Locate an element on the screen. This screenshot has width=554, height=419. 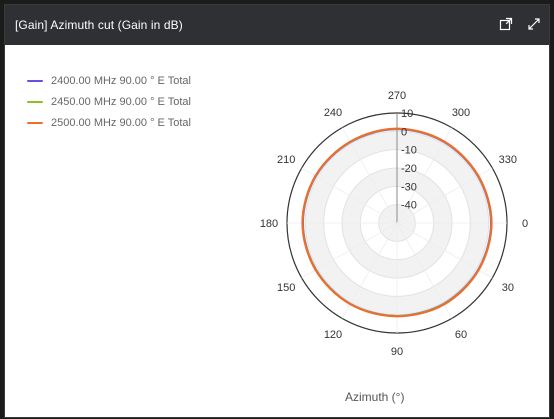
radial-tick-label: -30 is located at coordinates (409, 187).